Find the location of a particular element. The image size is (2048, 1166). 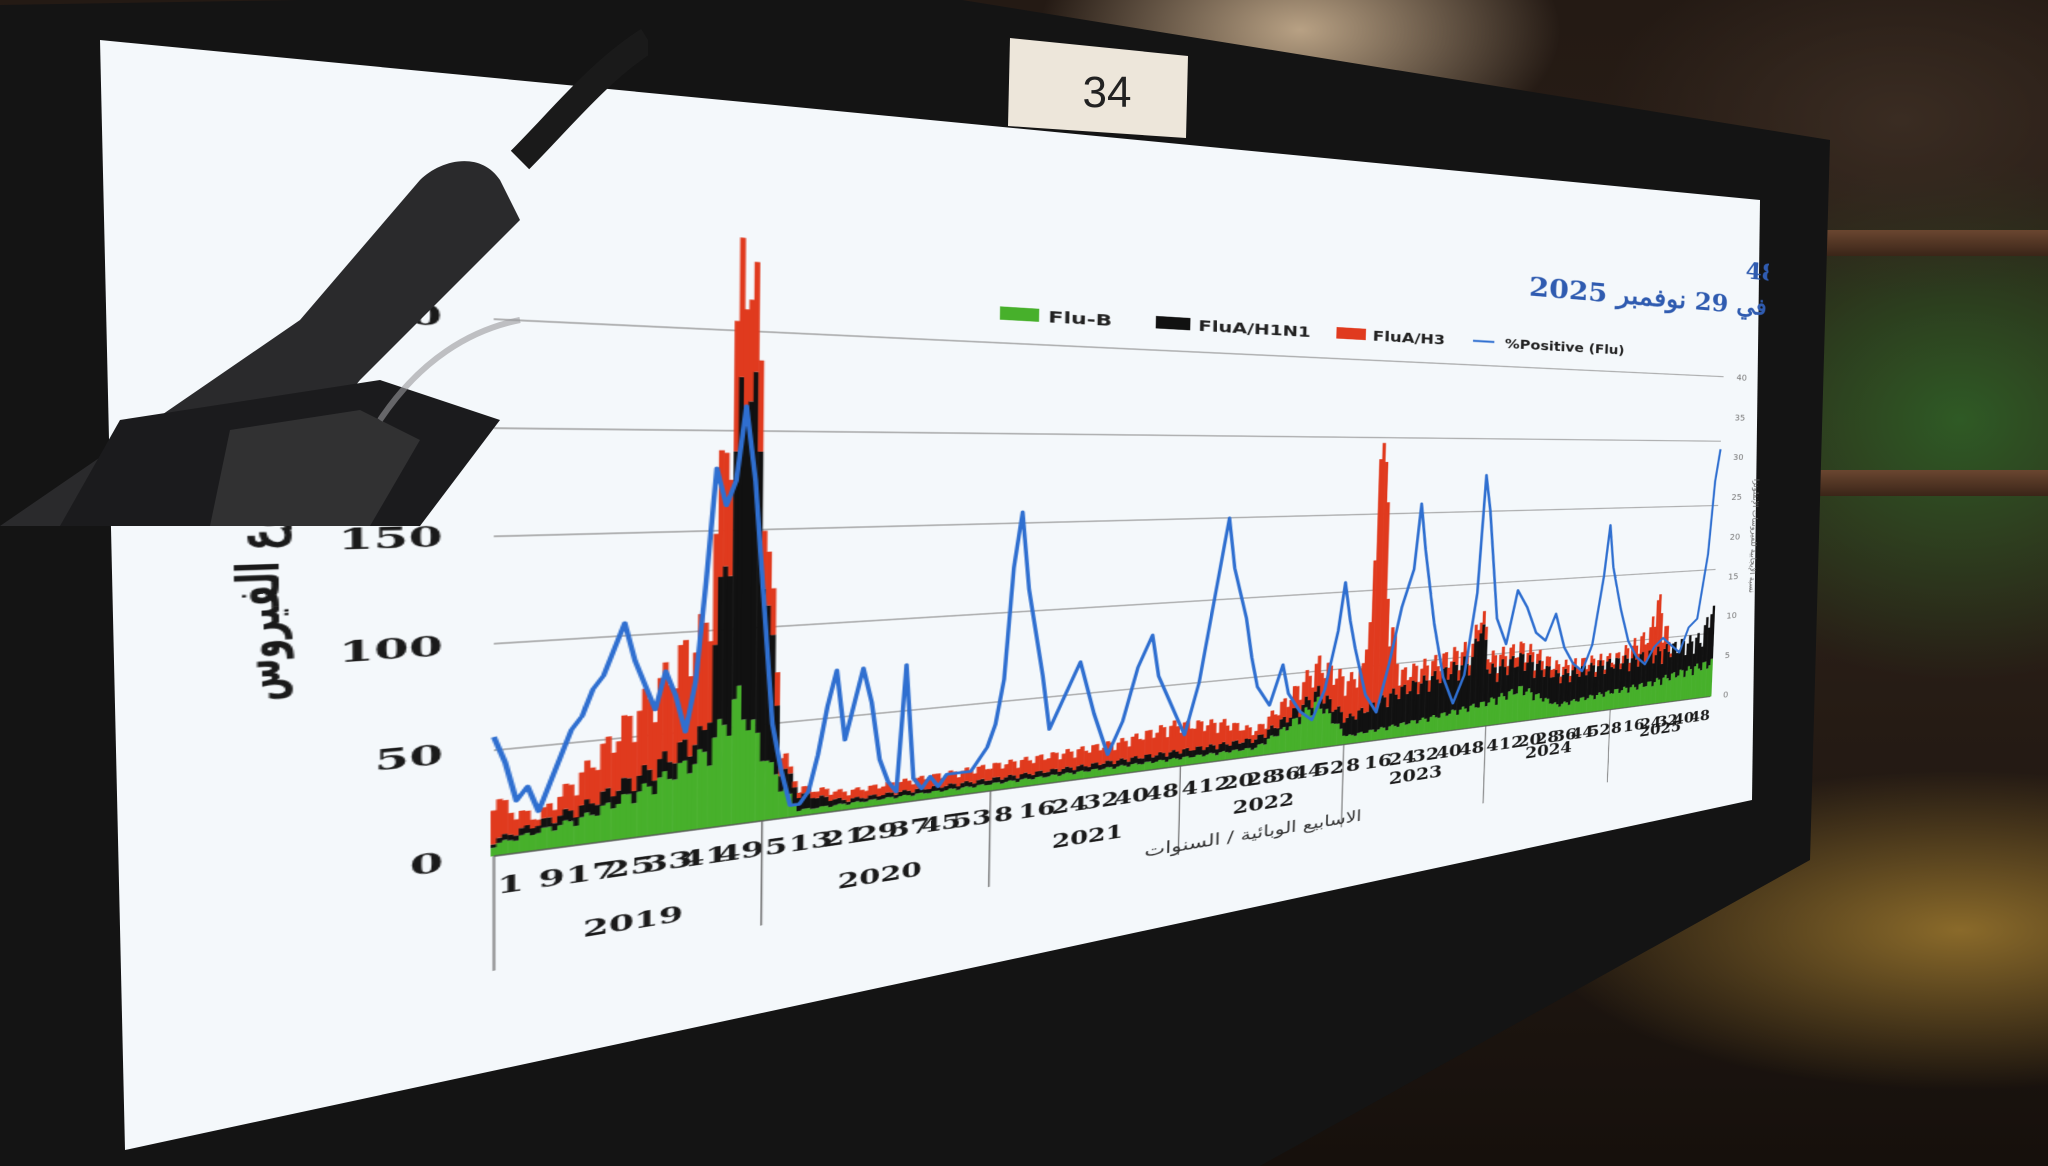

microphone is located at coordinates (324, 263).